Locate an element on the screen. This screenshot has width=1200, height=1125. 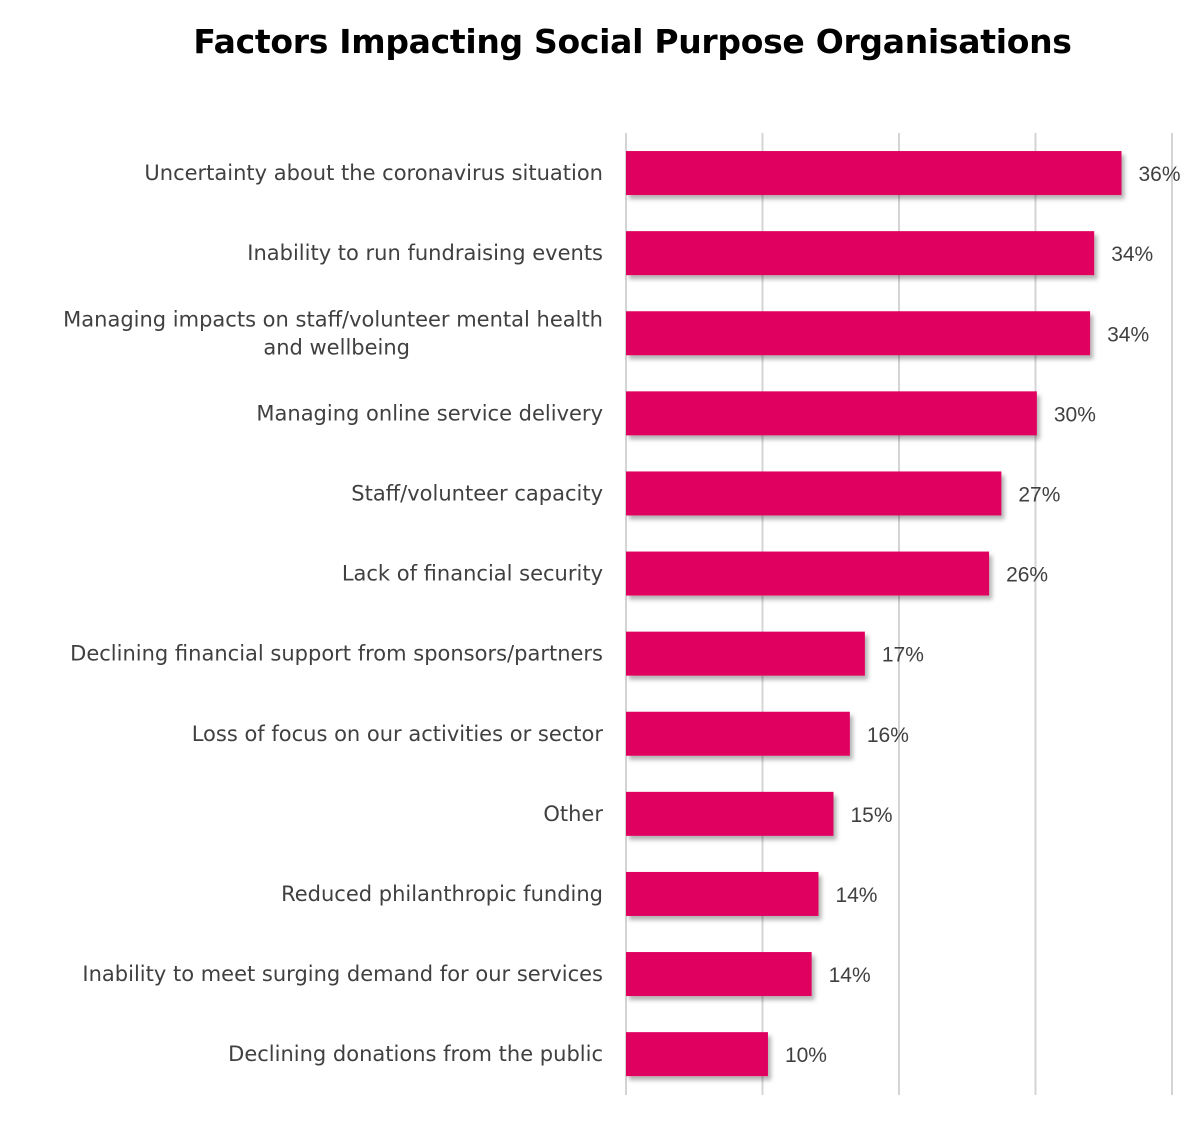
data-label: 30% is located at coordinates (1075, 414).